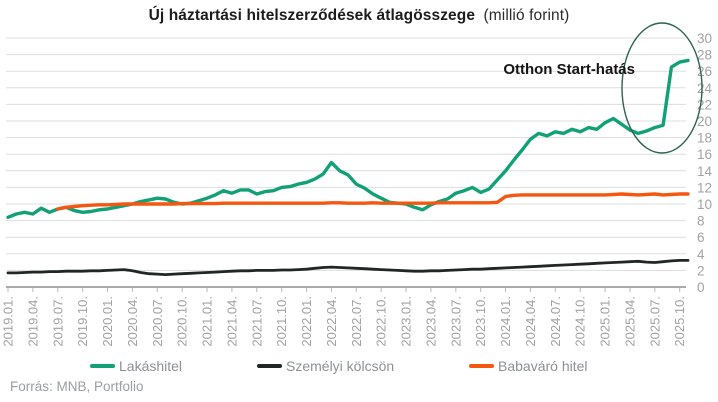 The height and width of the screenshot is (402, 718). I want to click on svg-text: 2025.10., so click(679, 321).